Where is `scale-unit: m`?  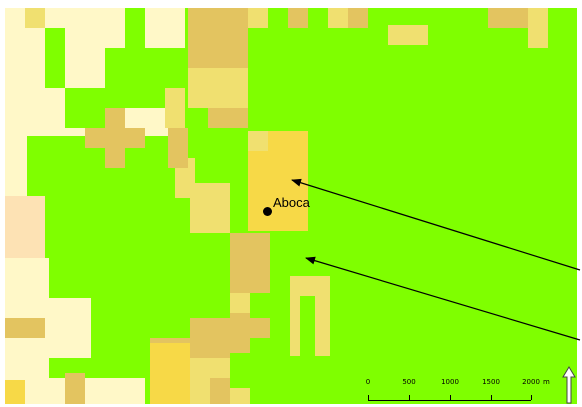 scale-unit: m is located at coordinates (546, 382).